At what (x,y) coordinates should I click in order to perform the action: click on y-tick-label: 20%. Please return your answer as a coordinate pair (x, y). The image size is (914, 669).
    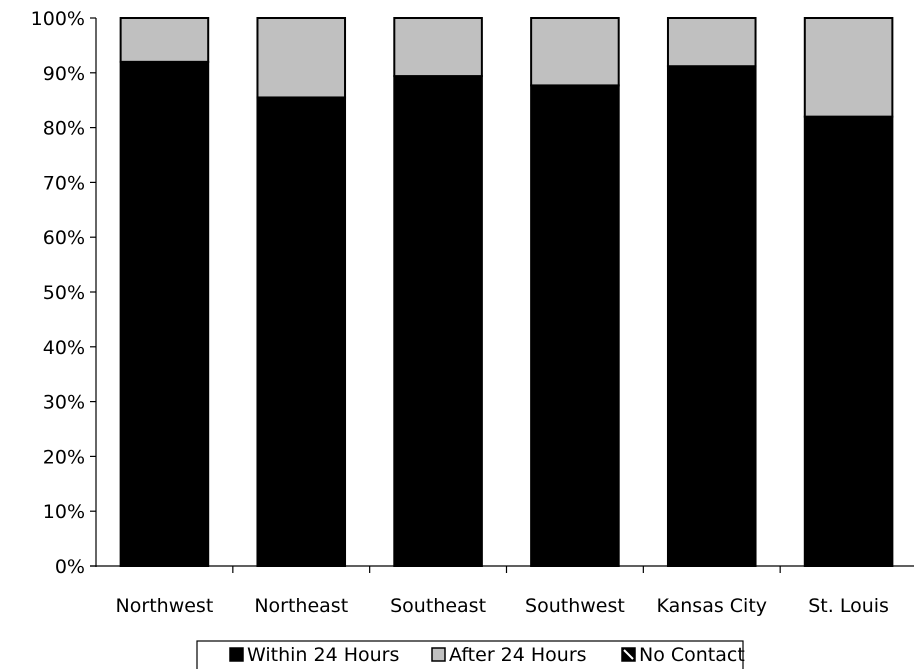
    Looking at the image, I should click on (64, 457).